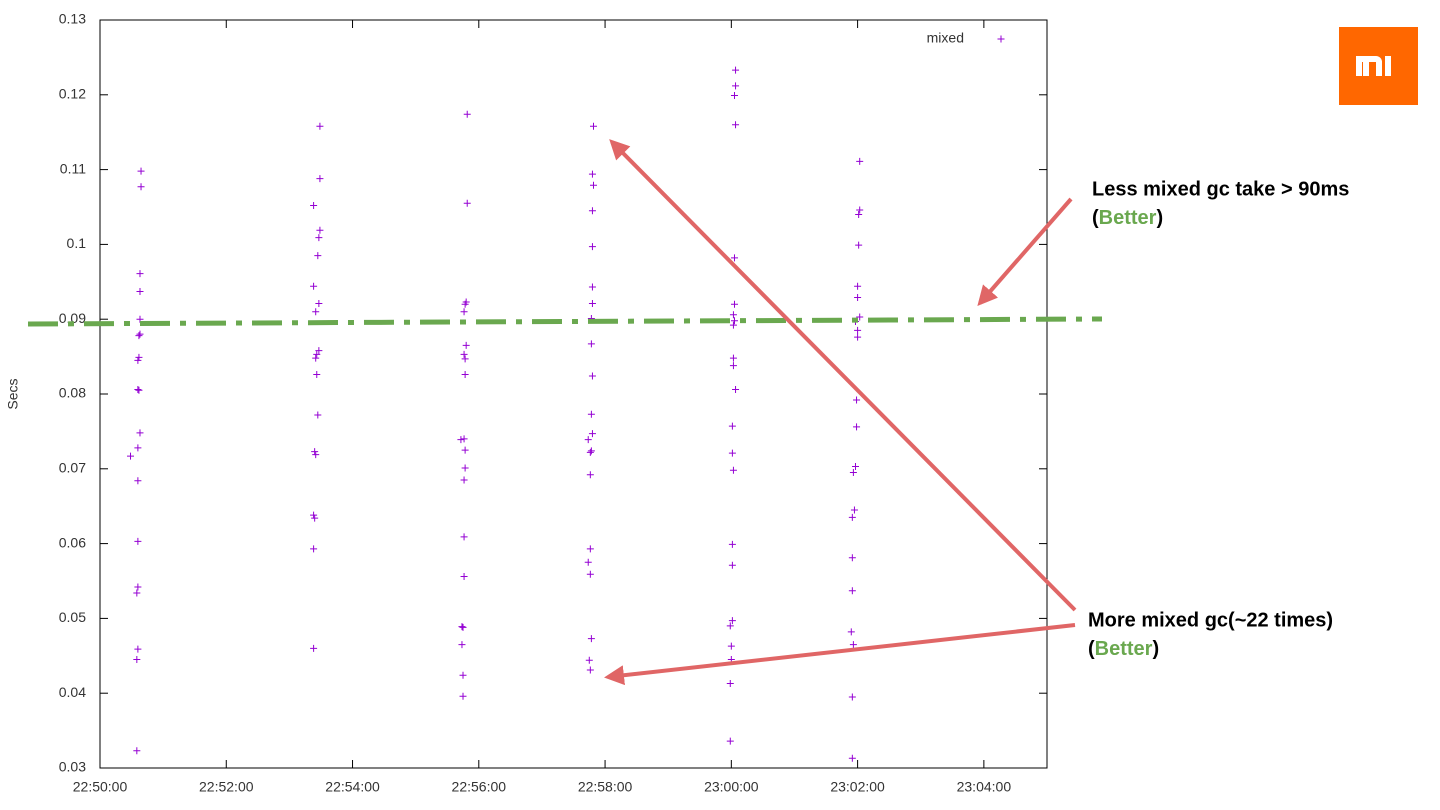 Image resolution: width=1440 pixels, height=810 pixels. What do you see at coordinates (565, 321) in the screenshot?
I see `threshold-line` at bounding box center [565, 321].